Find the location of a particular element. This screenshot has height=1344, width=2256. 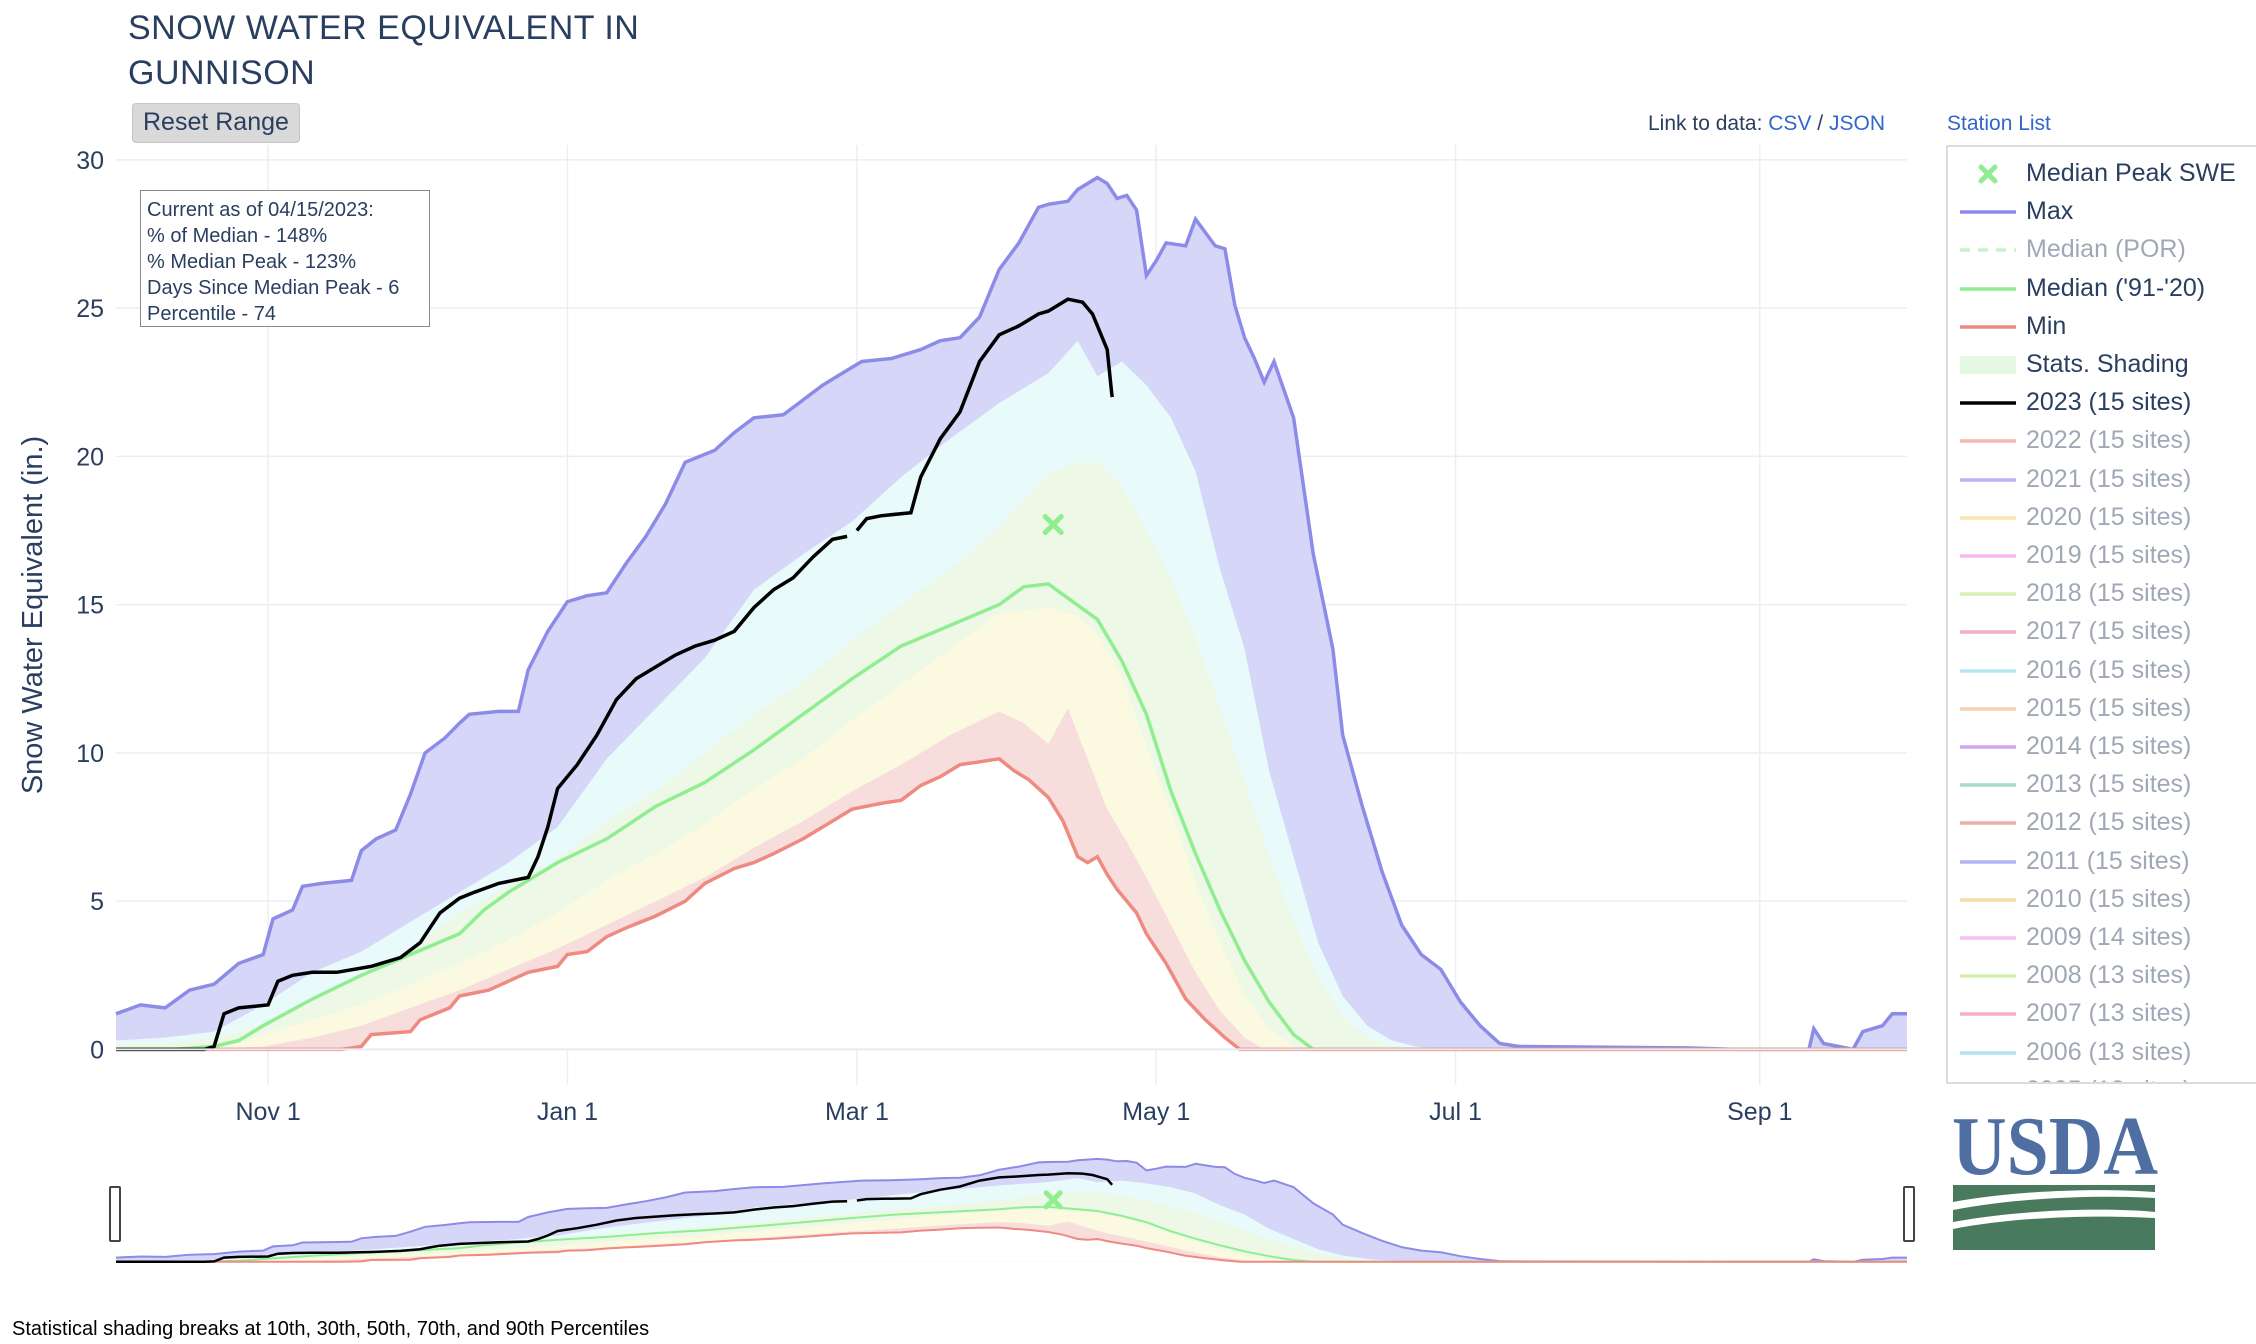

legend-label: 2018 (15 sites) is located at coordinates (2109, 593).